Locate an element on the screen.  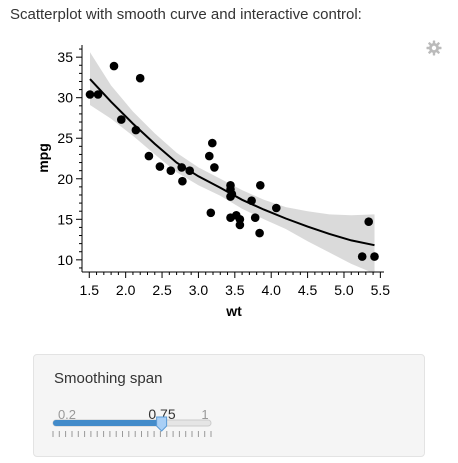
x-tick-label: 3.0 is located at coordinates (199, 290).